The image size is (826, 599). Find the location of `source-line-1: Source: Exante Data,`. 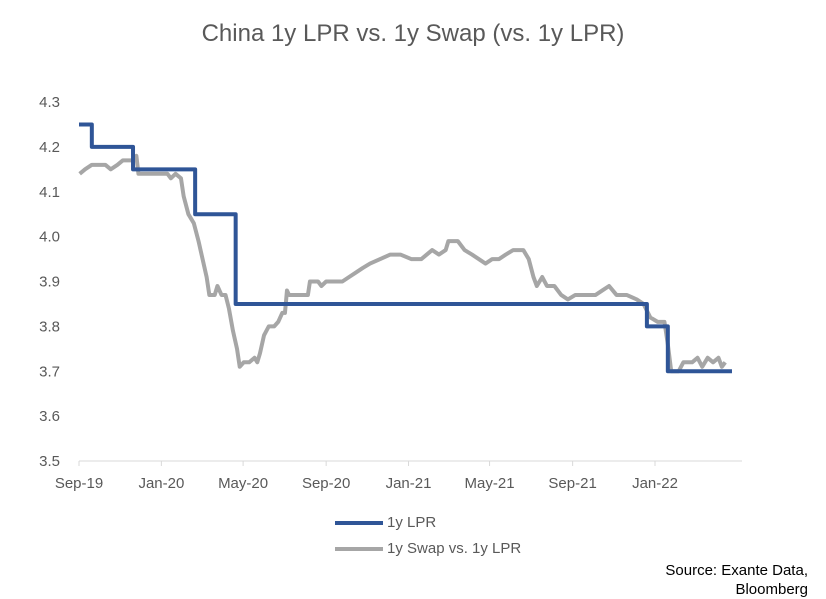

source-line-1: Source: Exante Data, is located at coordinates (736, 570).